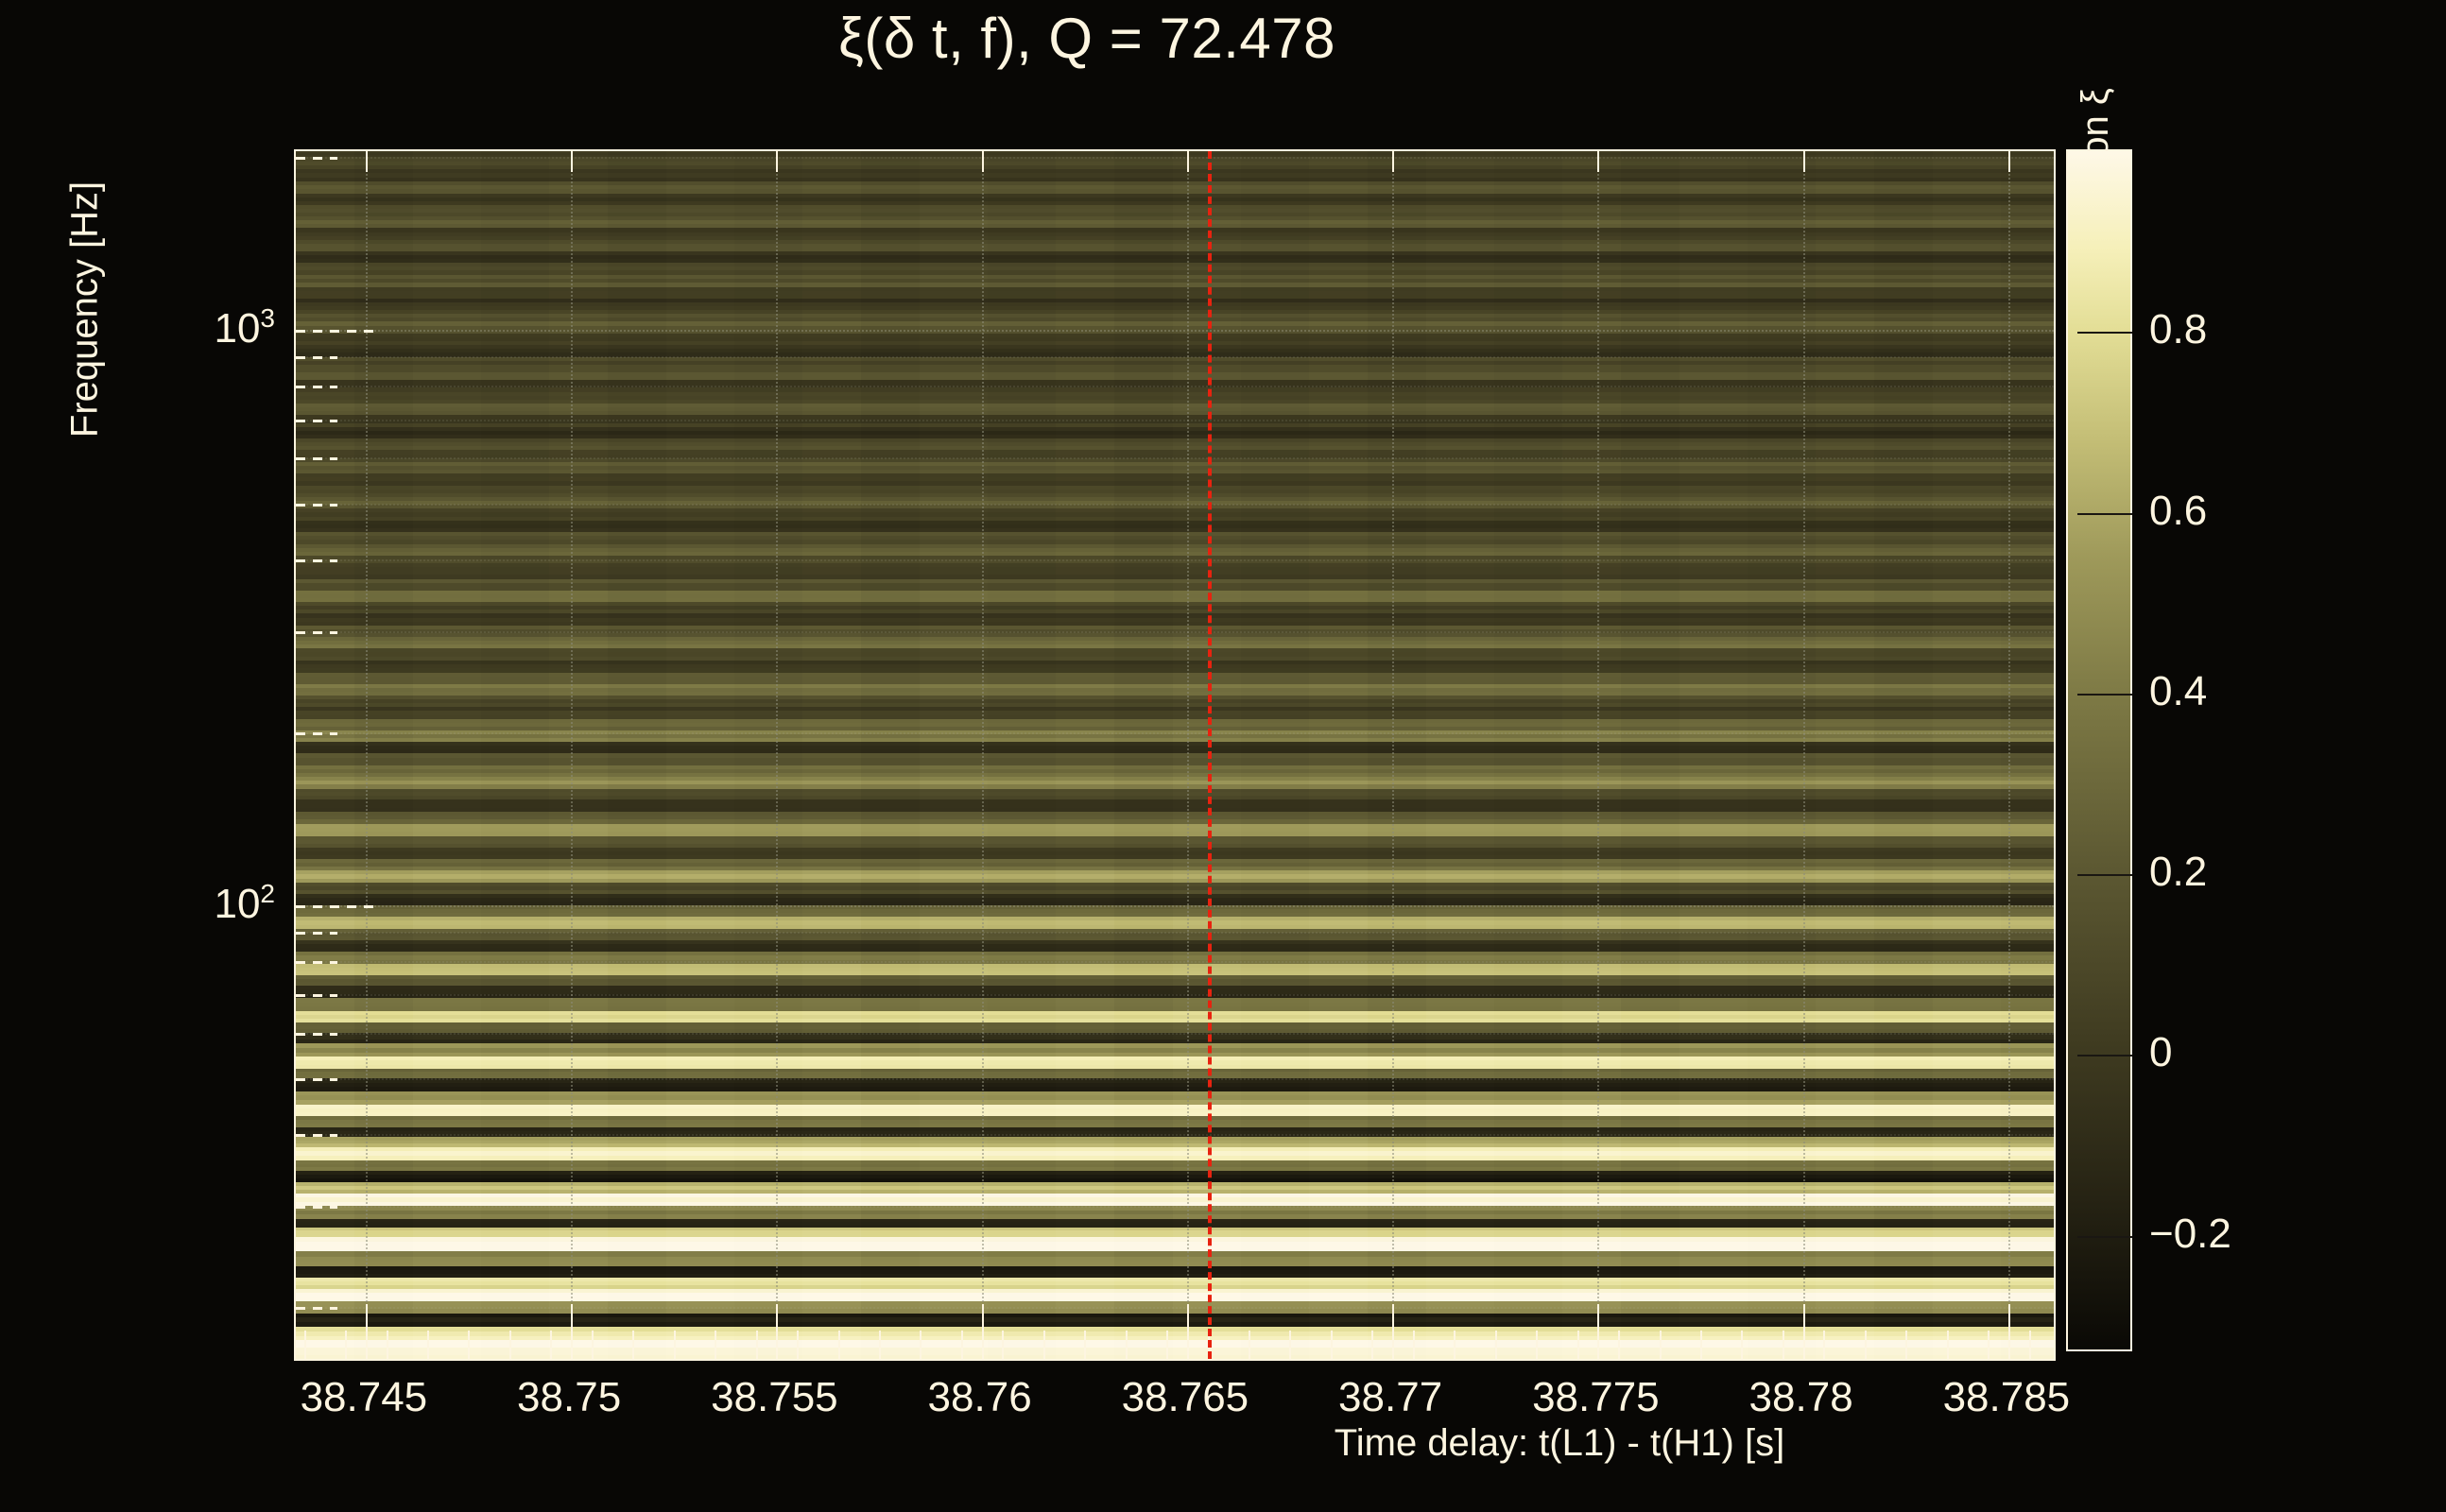 The width and height of the screenshot is (2446, 1512). Describe the element at coordinates (983, 755) in the screenshot. I see `x-gridline` at that location.